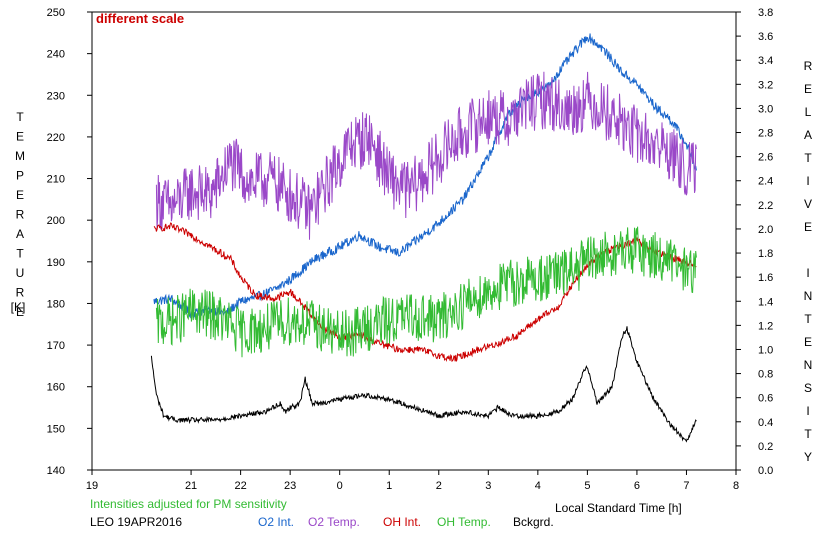 The image size is (828, 535). What do you see at coordinates (765, 302) in the screenshot?
I see `y-right-tick-label: 1.4` at bounding box center [765, 302].